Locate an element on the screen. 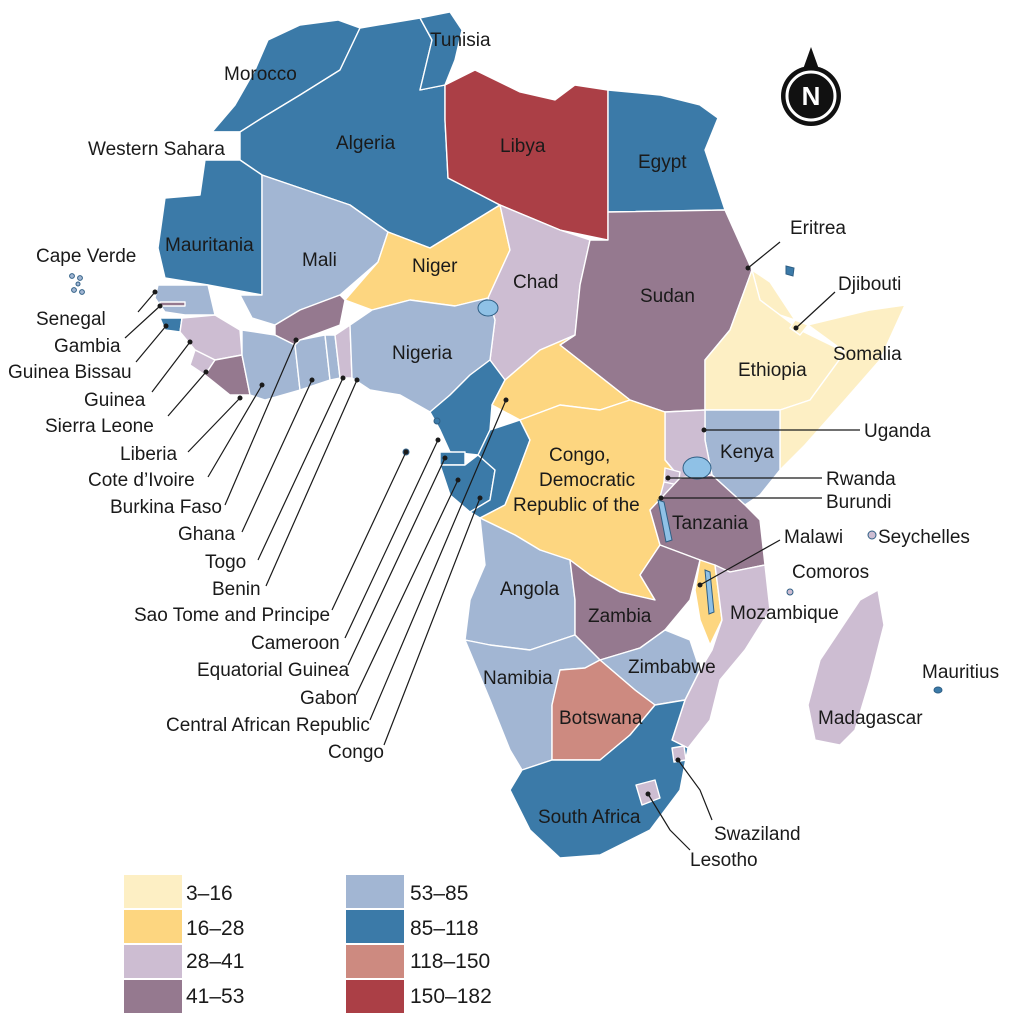  country-senegal is located at coordinates (185, 300).